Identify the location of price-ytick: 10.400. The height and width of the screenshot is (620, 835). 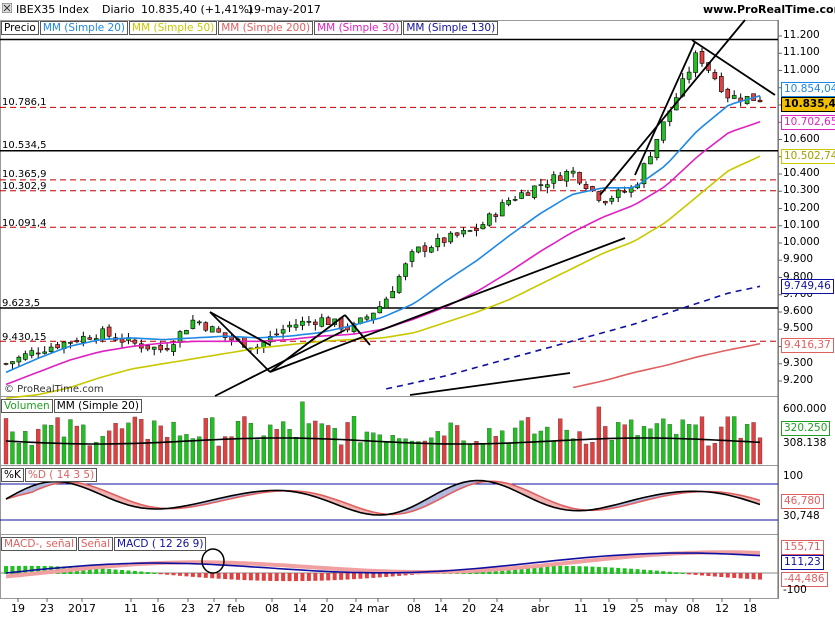
(801, 173).